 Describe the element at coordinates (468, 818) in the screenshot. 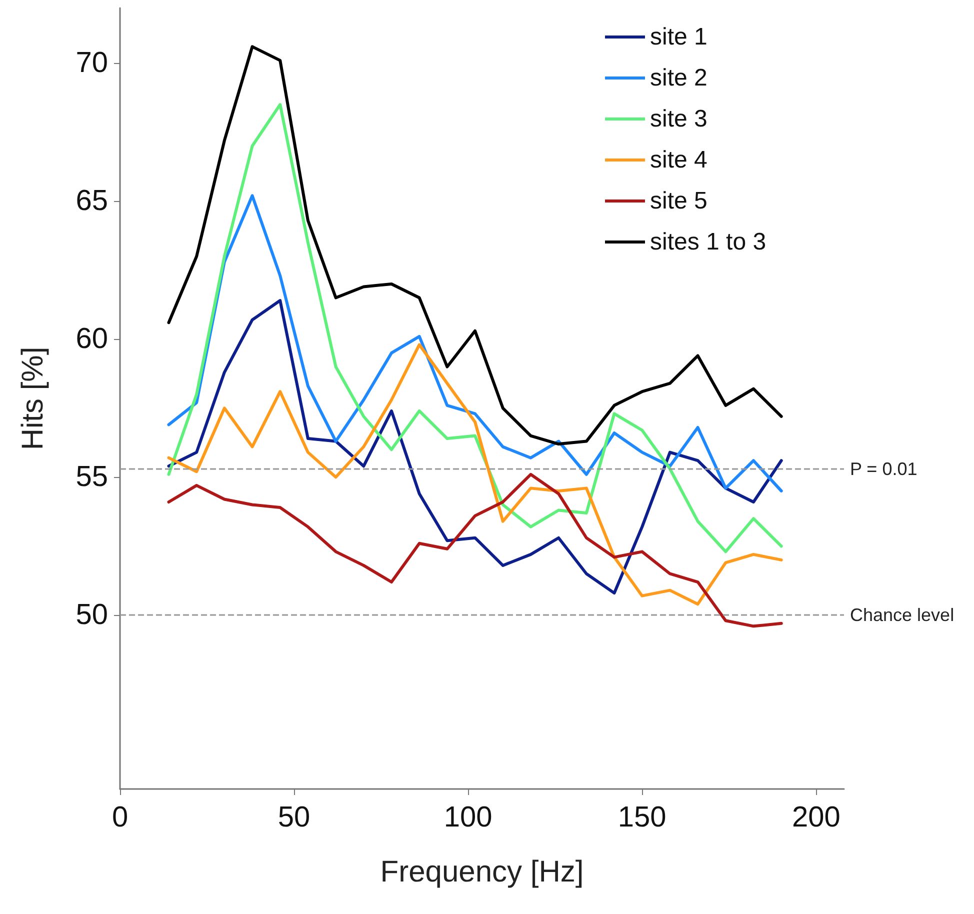

I see `x-tick-label: 100` at that location.